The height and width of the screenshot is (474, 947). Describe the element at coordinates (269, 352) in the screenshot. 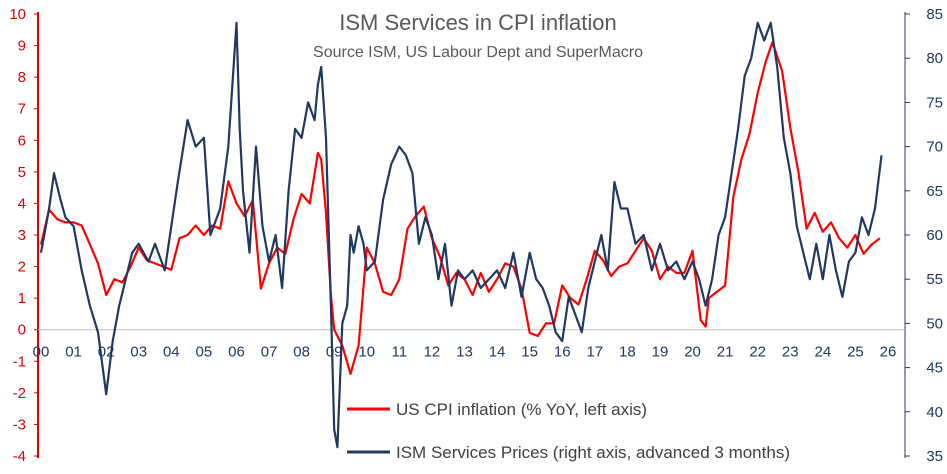

I see `x-tick-label: 07` at that location.